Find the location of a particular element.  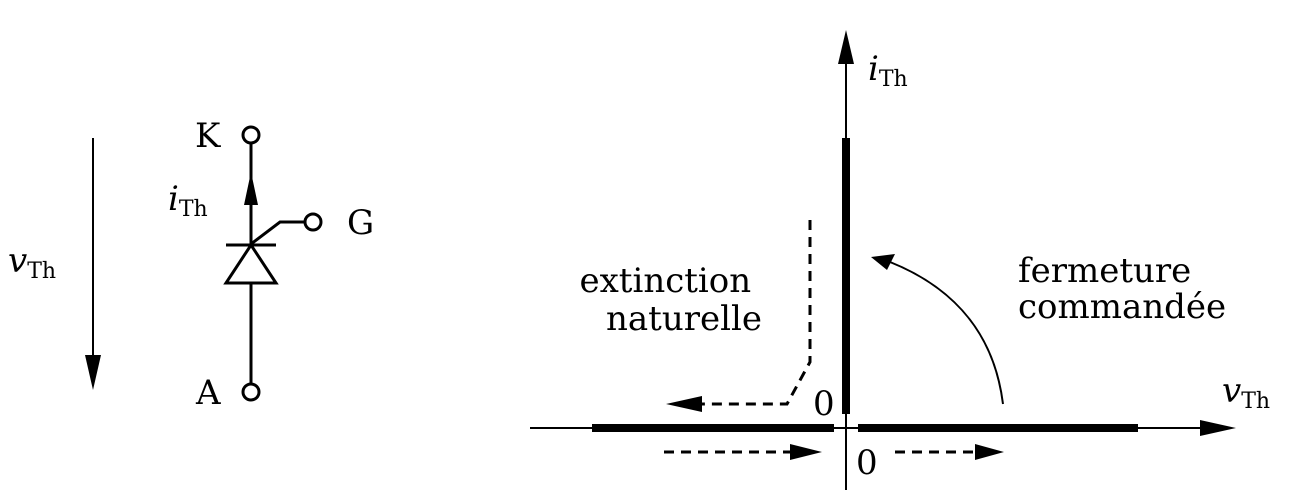

voltage-label: vTh is located at coordinates (32, 262).